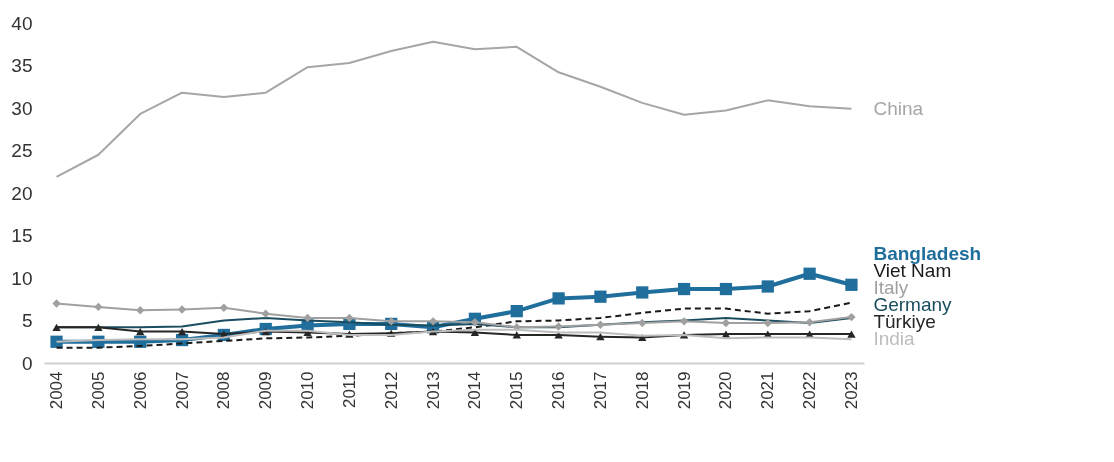  Describe the element at coordinates (684, 390) in the screenshot. I see `x-tick-label: 2019` at that location.